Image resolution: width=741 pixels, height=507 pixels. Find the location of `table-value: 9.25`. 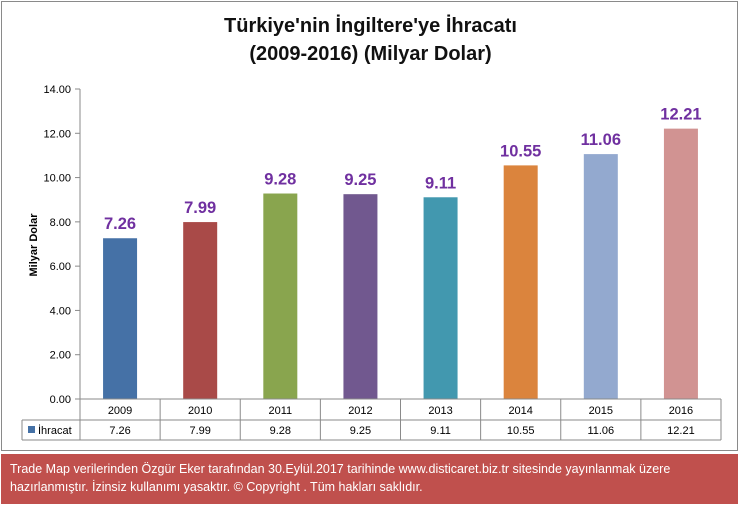

table-value: 9.25 is located at coordinates (360, 431).